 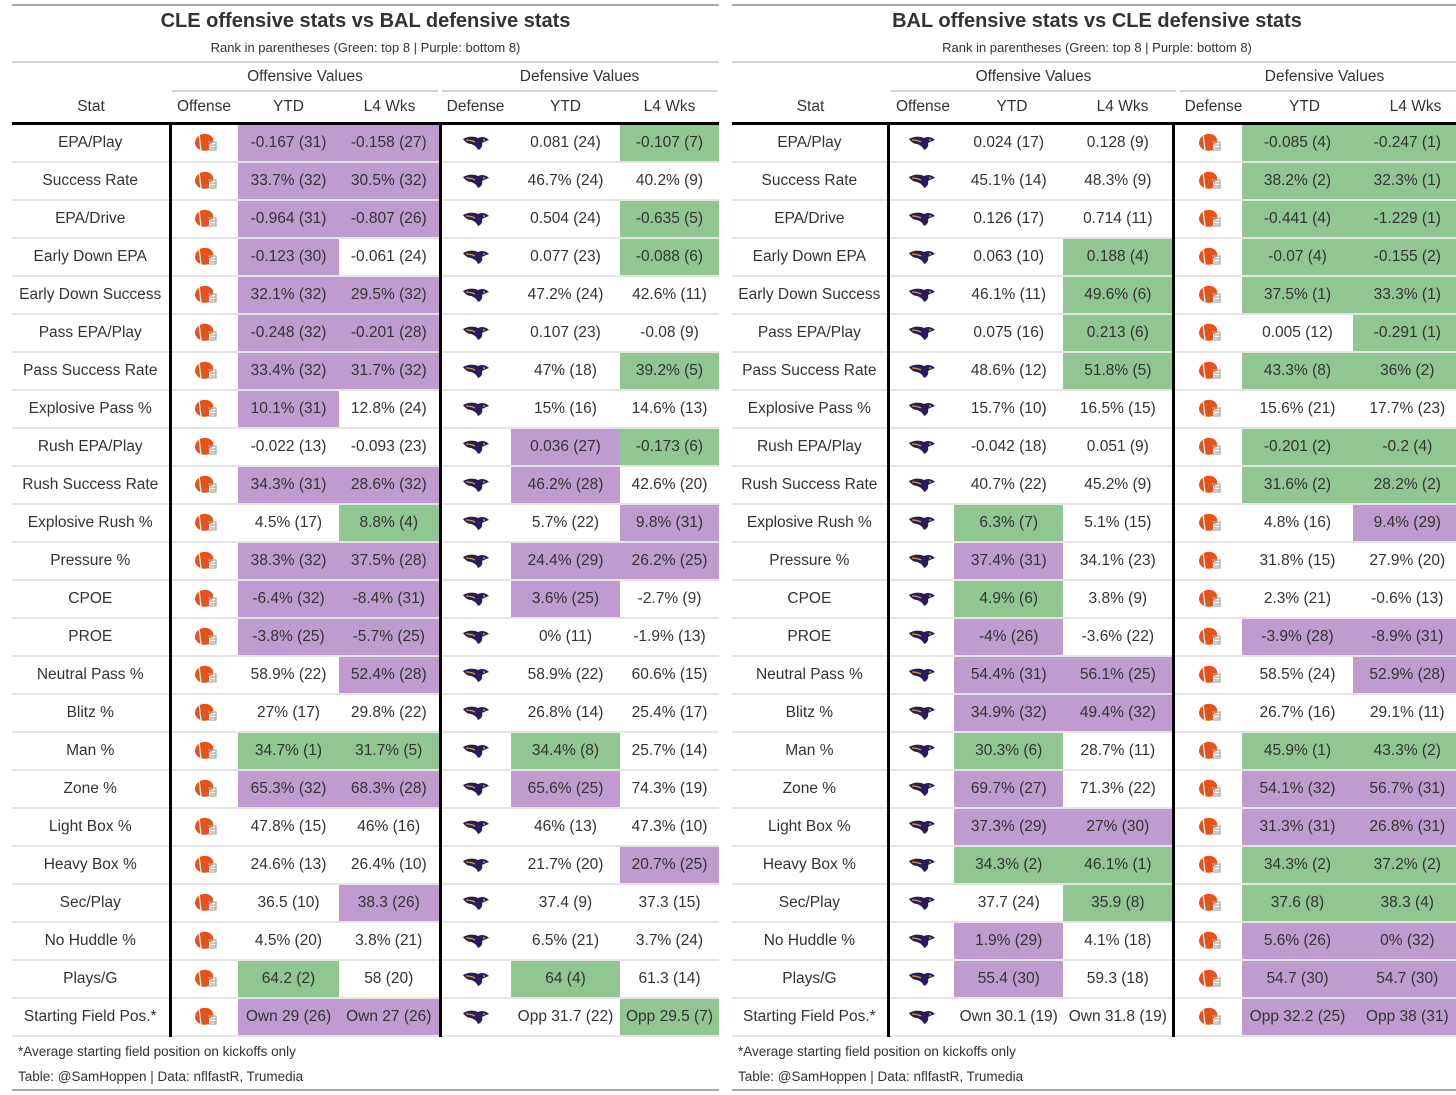 I want to click on stat-name: Sec/Play, so click(x=811, y=903).